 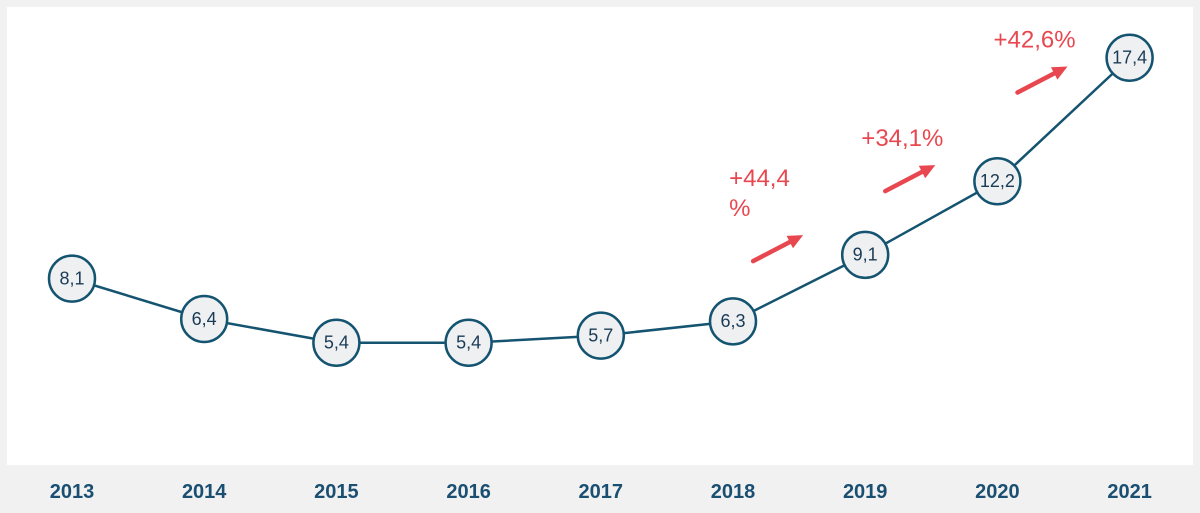 I want to click on growth-label-1-line-2: %, so click(x=739, y=208).